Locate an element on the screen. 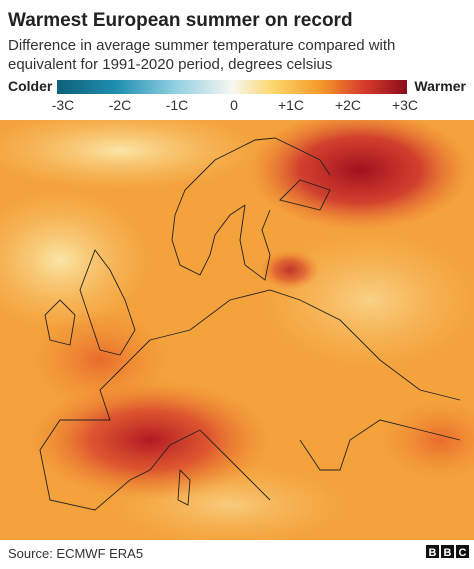 This screenshot has height=569, width=474. legend-tick-label: -3C is located at coordinates (63, 105).